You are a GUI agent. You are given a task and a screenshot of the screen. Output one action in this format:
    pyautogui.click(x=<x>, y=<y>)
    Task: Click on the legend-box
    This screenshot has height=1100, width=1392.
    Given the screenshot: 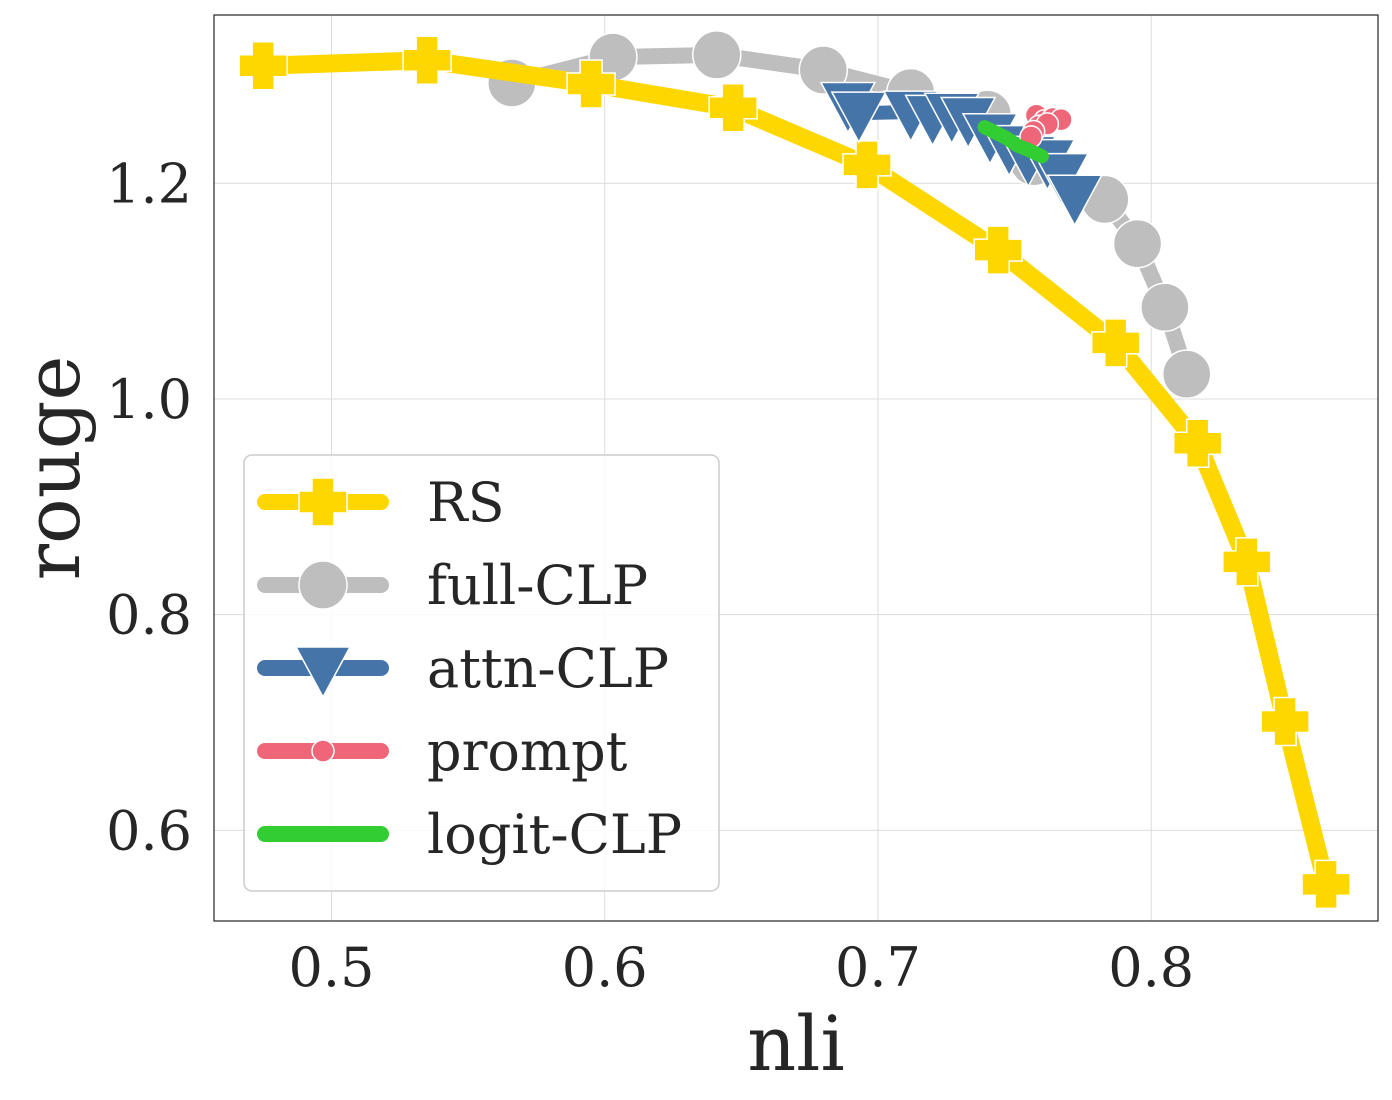 What is the action you would take?
    pyautogui.click(x=481, y=673)
    